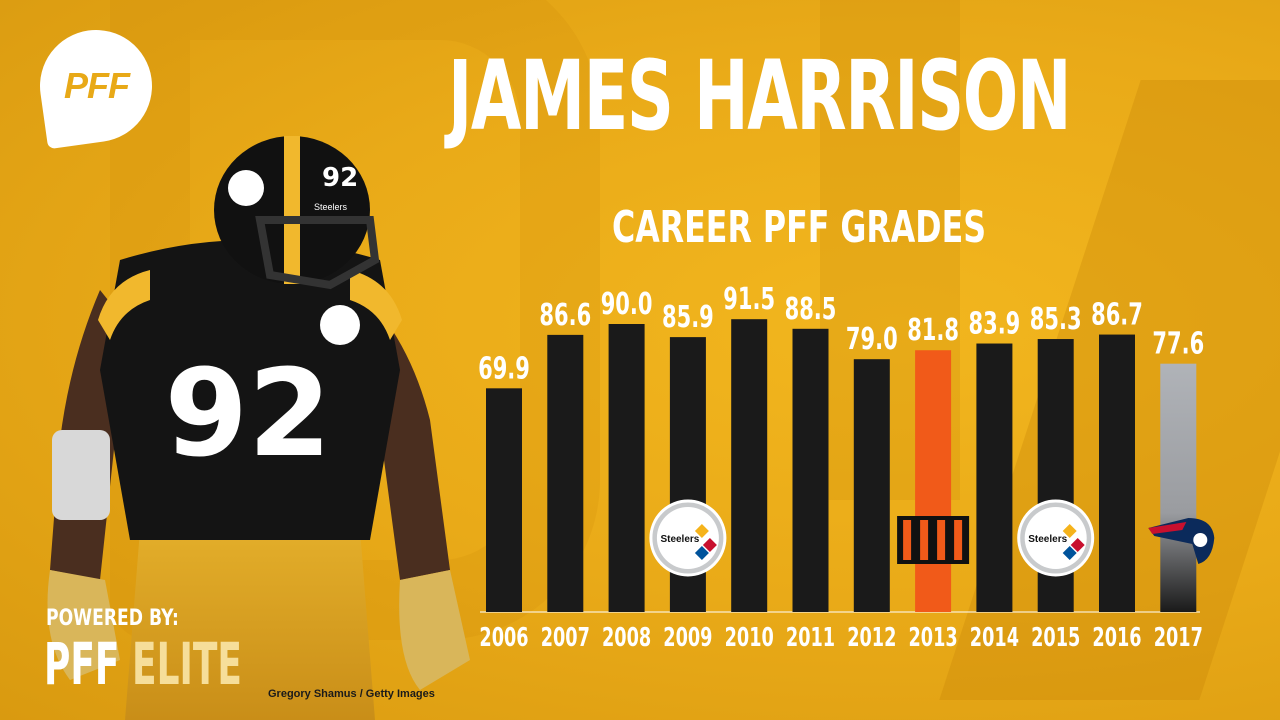  I want to click on bar-2011, so click(810, 470).